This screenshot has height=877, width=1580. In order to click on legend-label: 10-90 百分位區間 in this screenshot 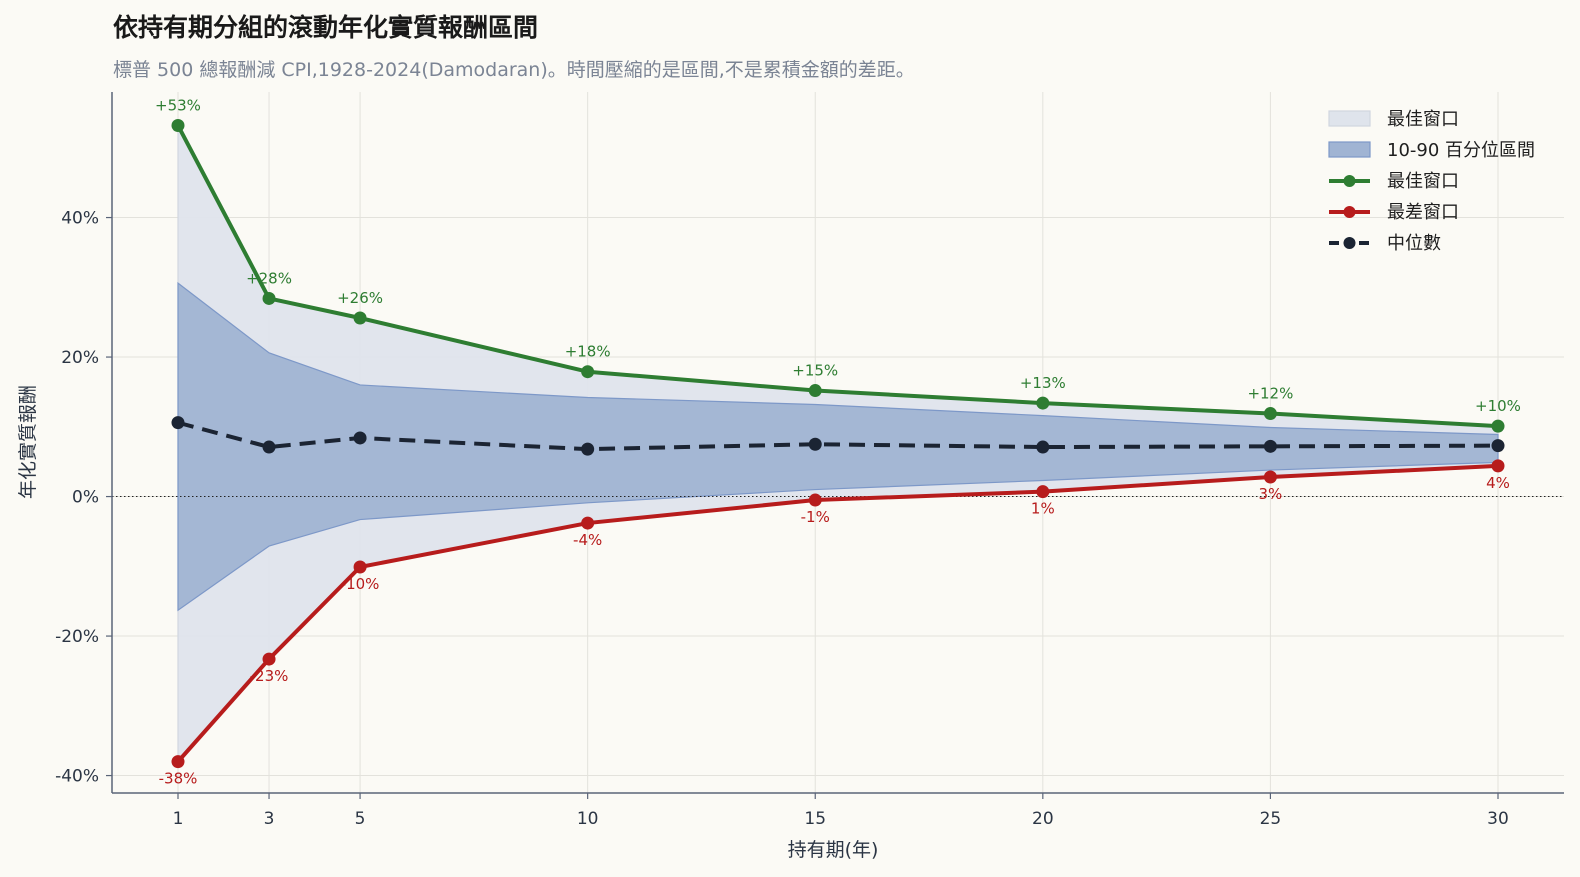, I will do `click(1461, 150)`.